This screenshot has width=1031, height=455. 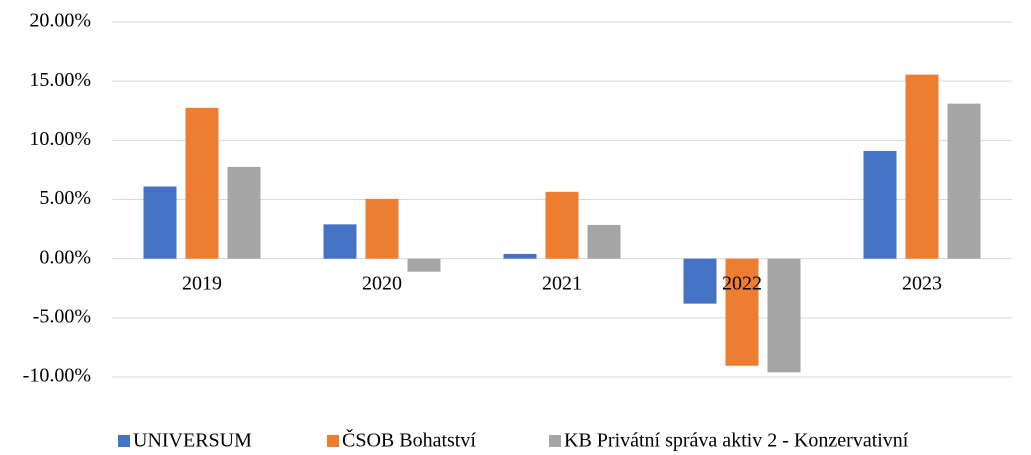 I want to click on x-tick-label: 2023, so click(x=922, y=283).